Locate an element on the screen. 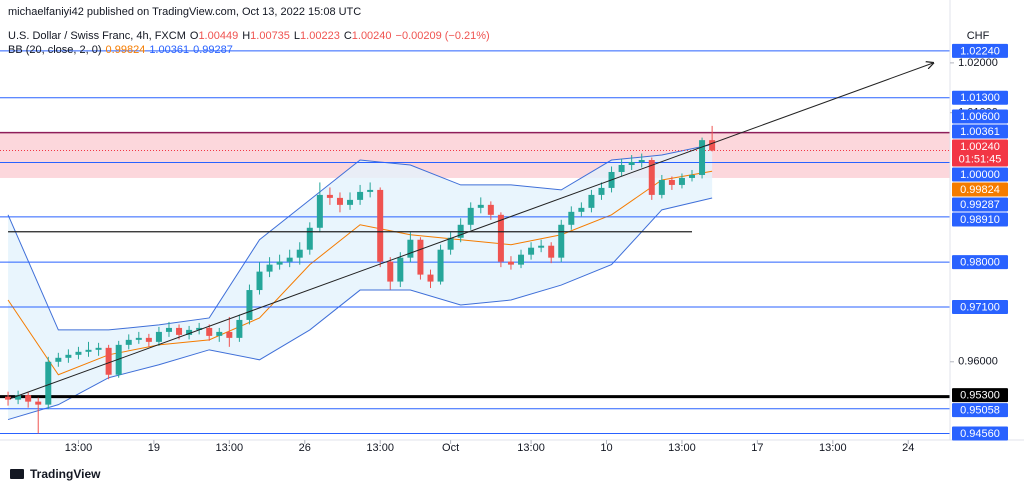 The image size is (1024, 489). price-label: 1.00600 is located at coordinates (980, 117).